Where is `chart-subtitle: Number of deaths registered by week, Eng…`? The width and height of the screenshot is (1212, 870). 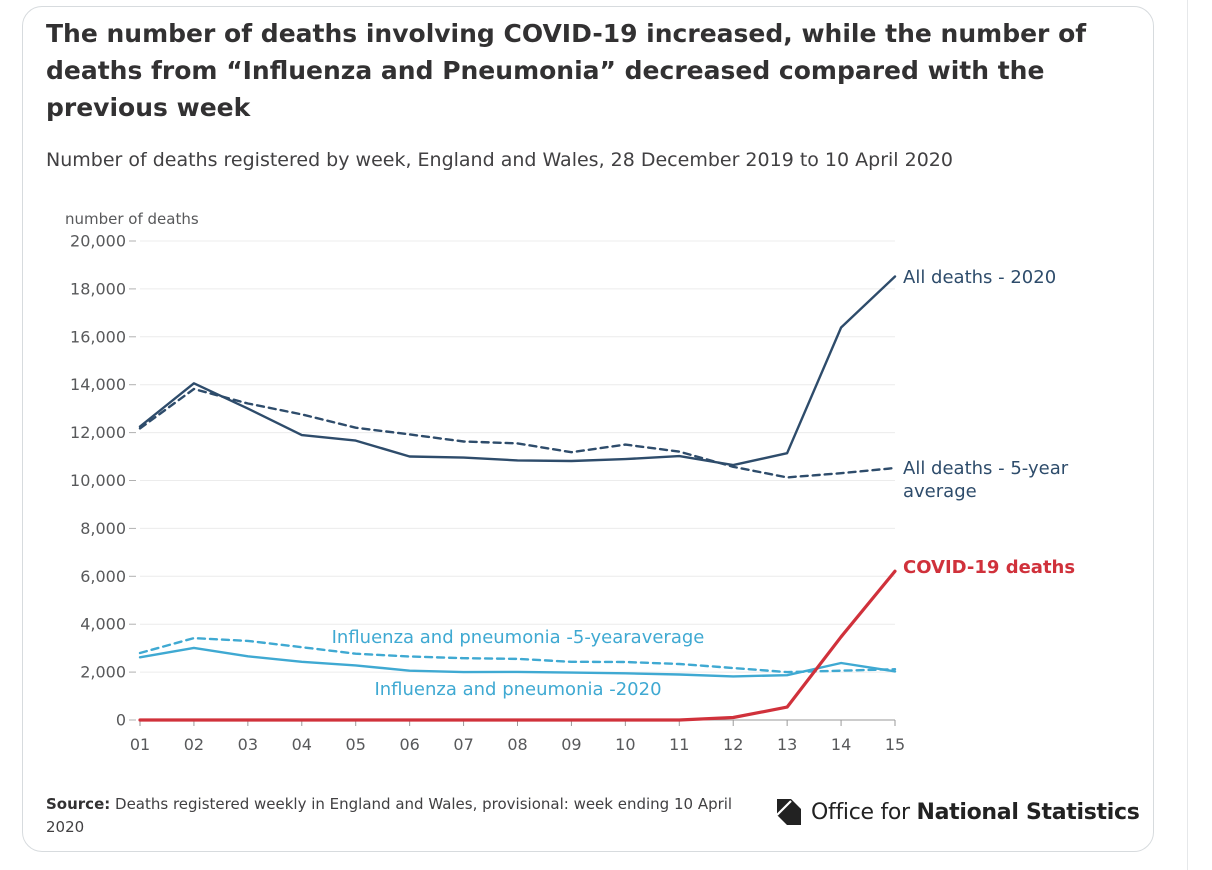
chart-subtitle: Number of deaths registered by week, Eng… is located at coordinates (499, 160).